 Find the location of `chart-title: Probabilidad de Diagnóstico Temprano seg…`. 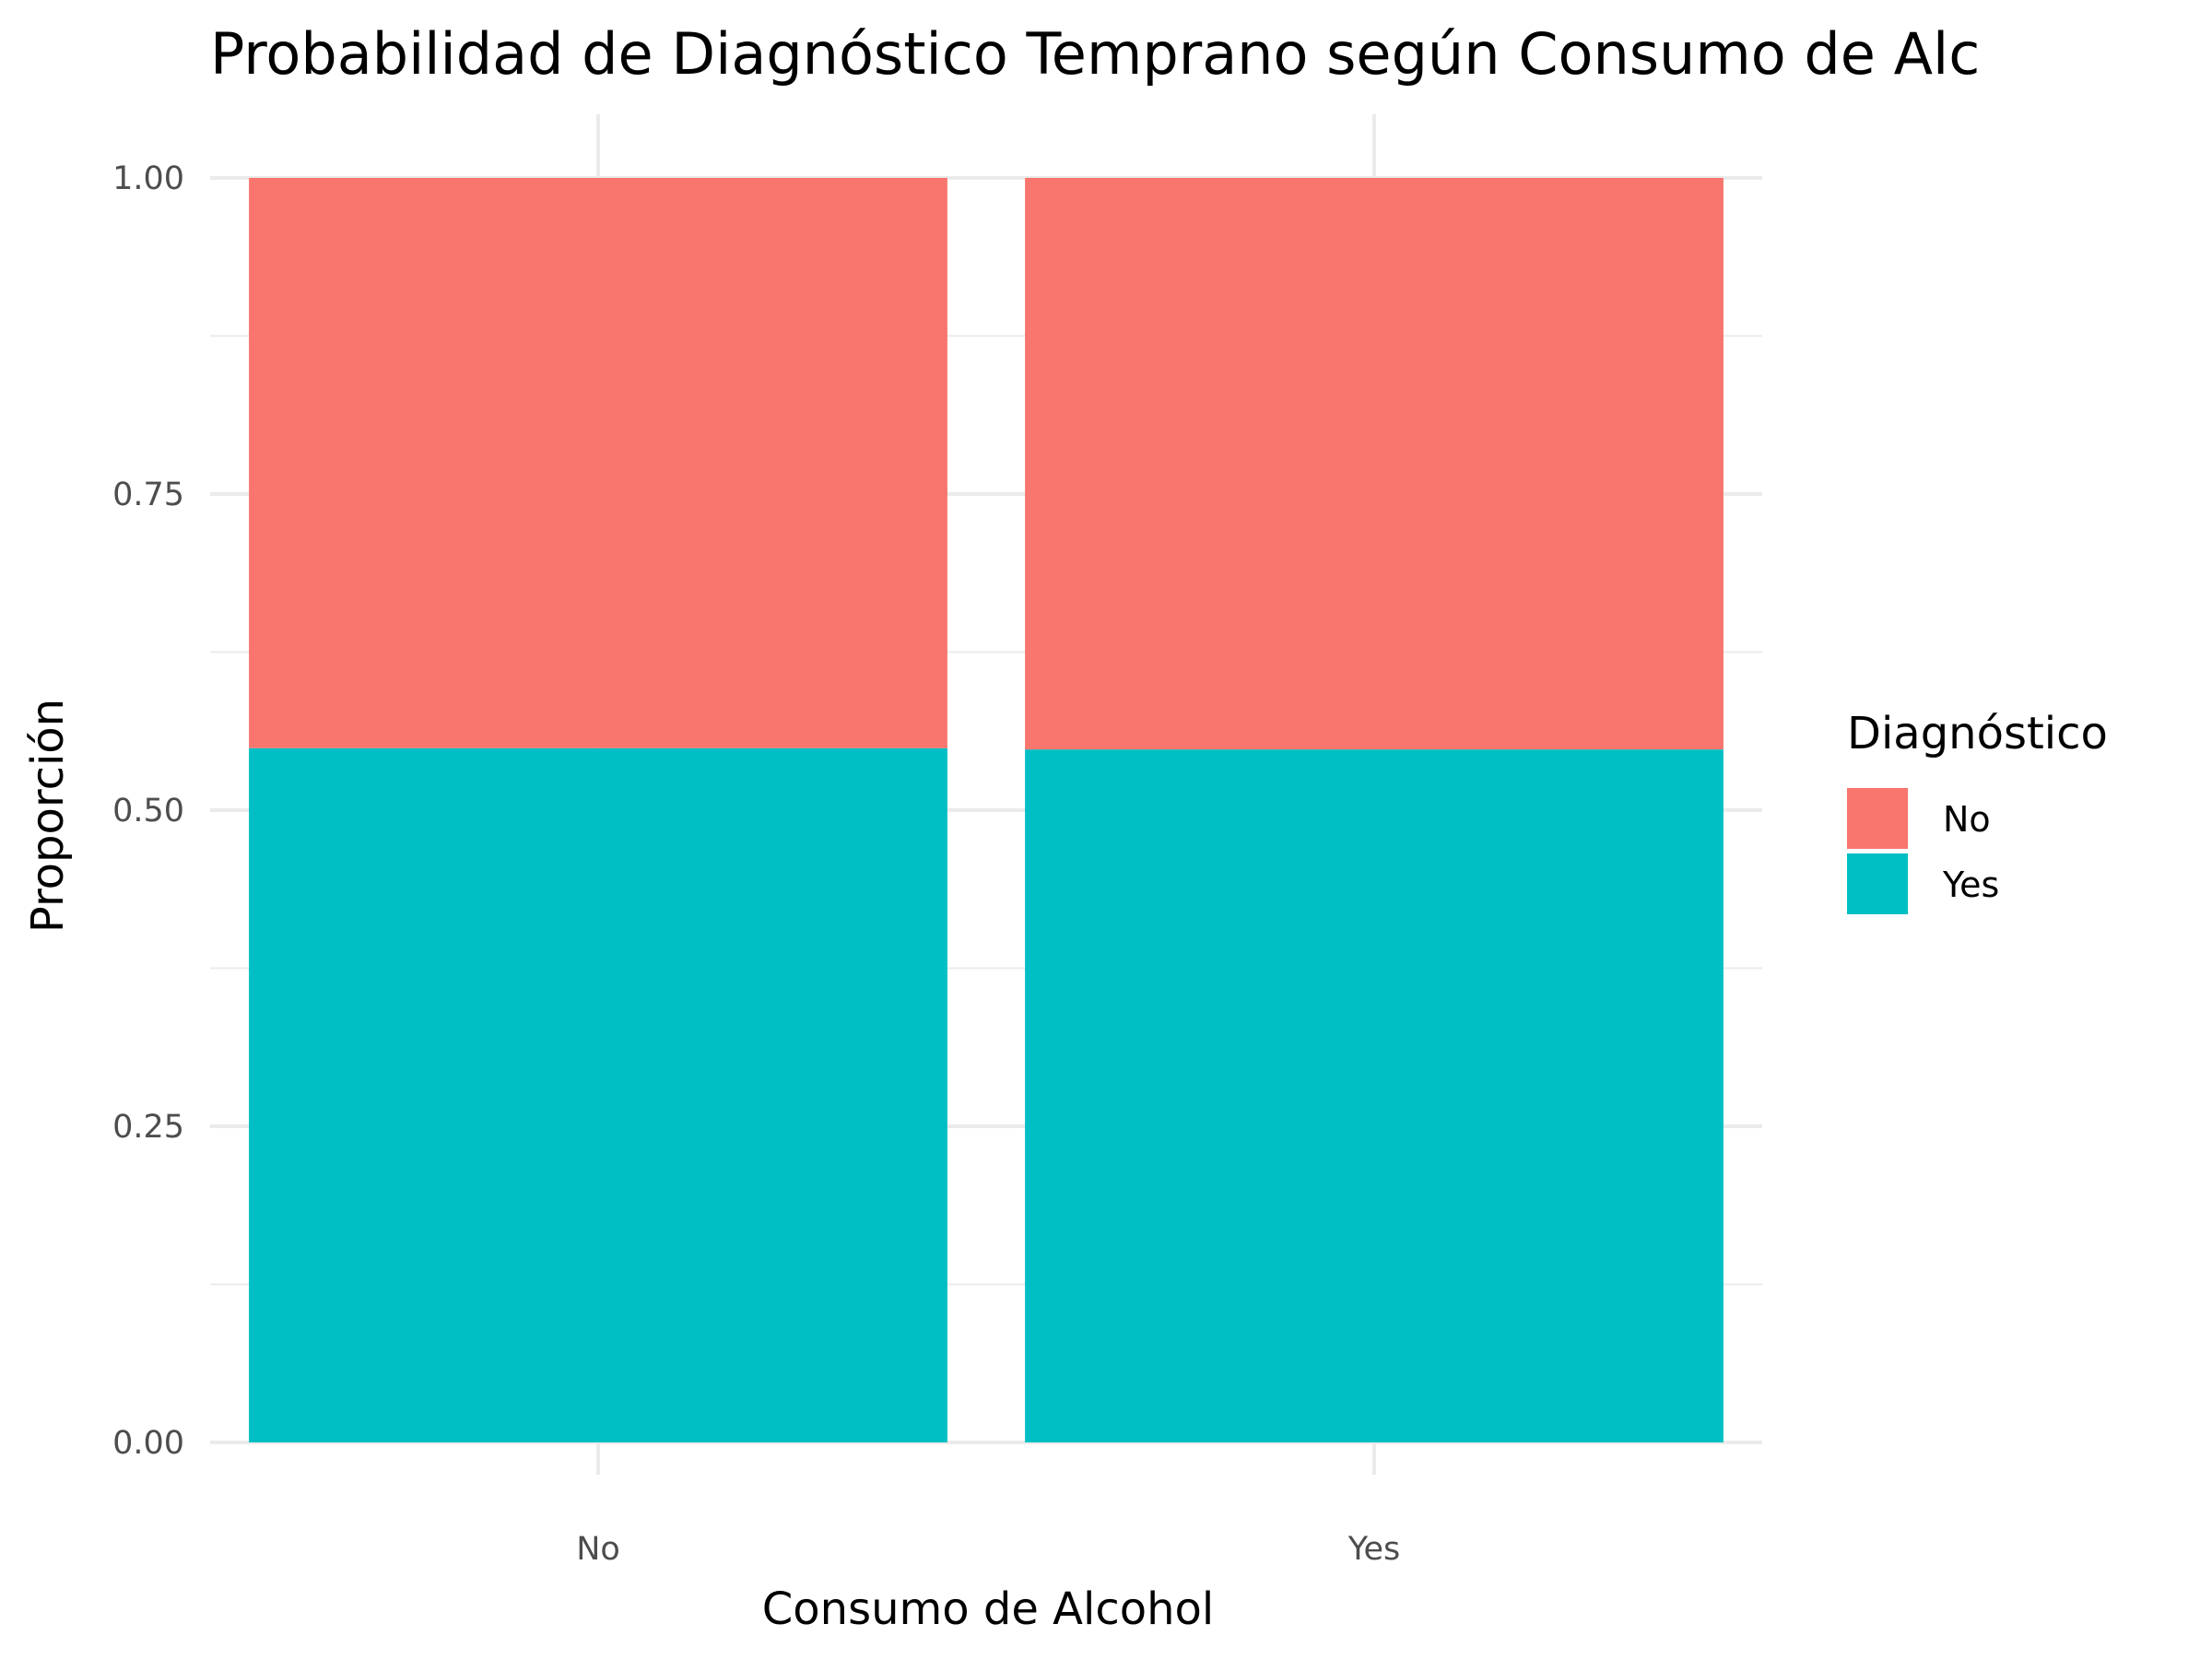

chart-title: Probabilidad de Diagnóstico Temprano seg… is located at coordinates (1095, 54).